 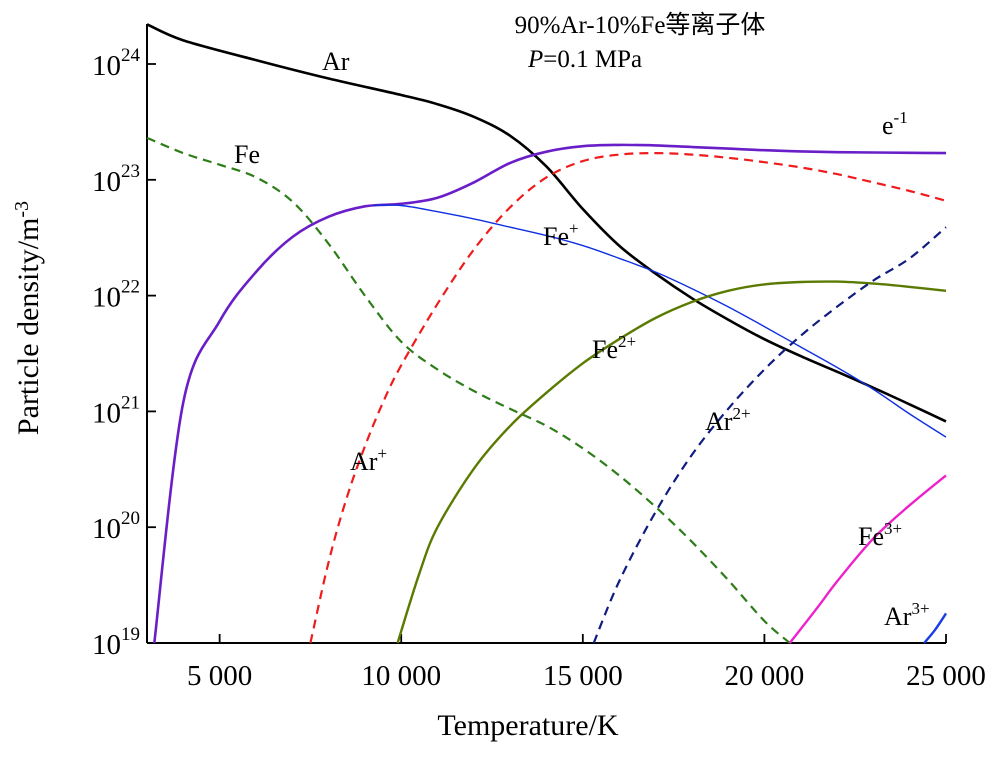 What do you see at coordinates (935, 628) in the screenshot?
I see `series-line-ar3-` at bounding box center [935, 628].